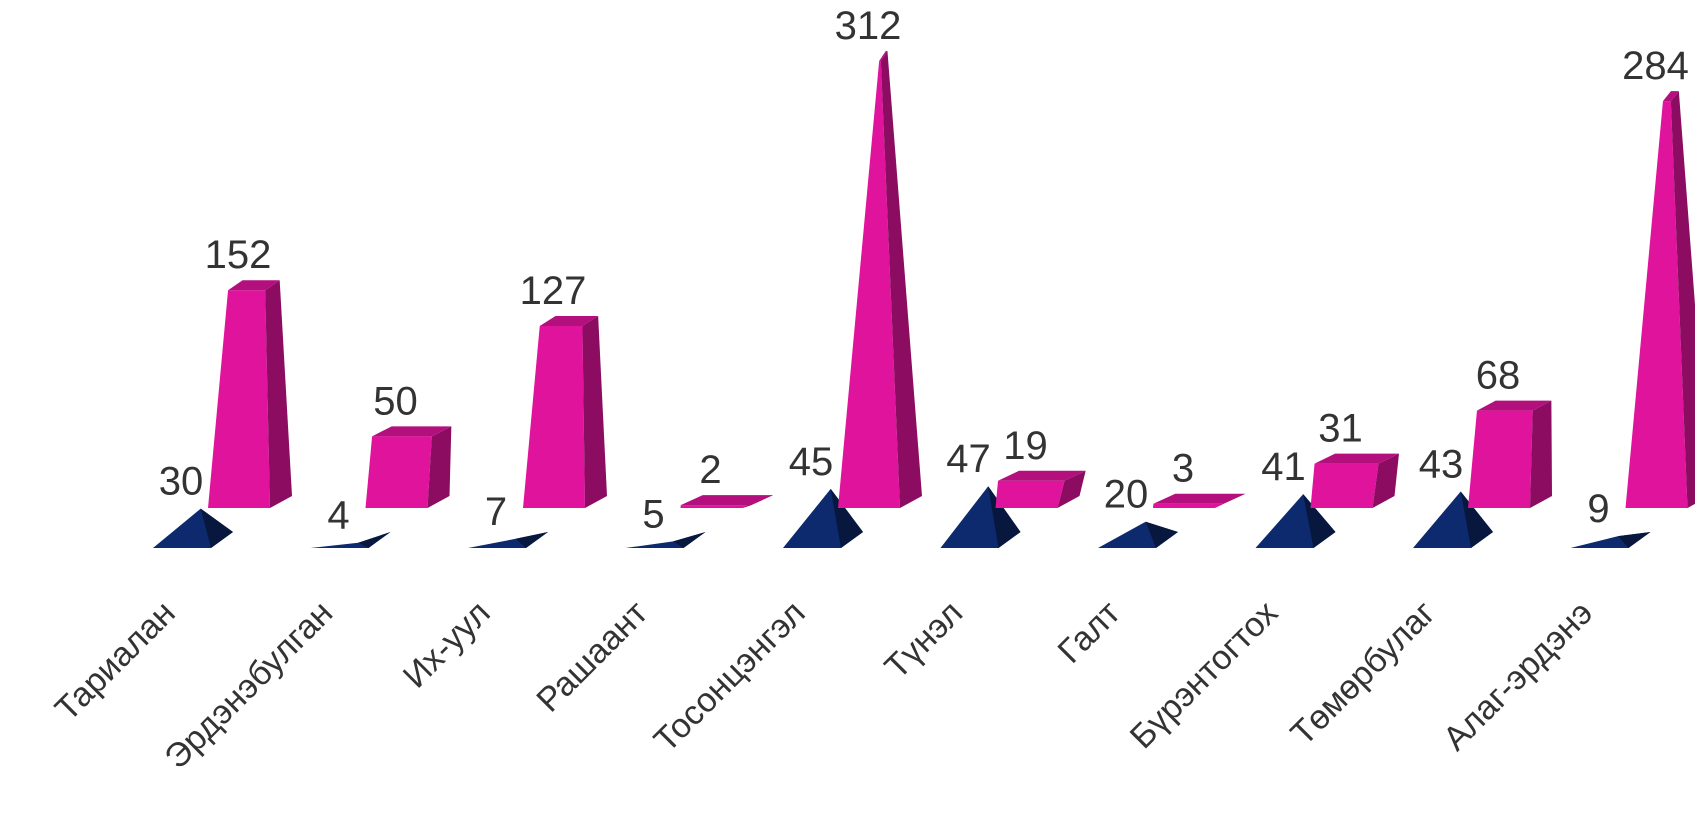 The width and height of the screenshot is (1695, 816). Describe the element at coordinates (1518, 676) in the screenshot. I see `category-label: Алаг-эрдэнэ` at that location.